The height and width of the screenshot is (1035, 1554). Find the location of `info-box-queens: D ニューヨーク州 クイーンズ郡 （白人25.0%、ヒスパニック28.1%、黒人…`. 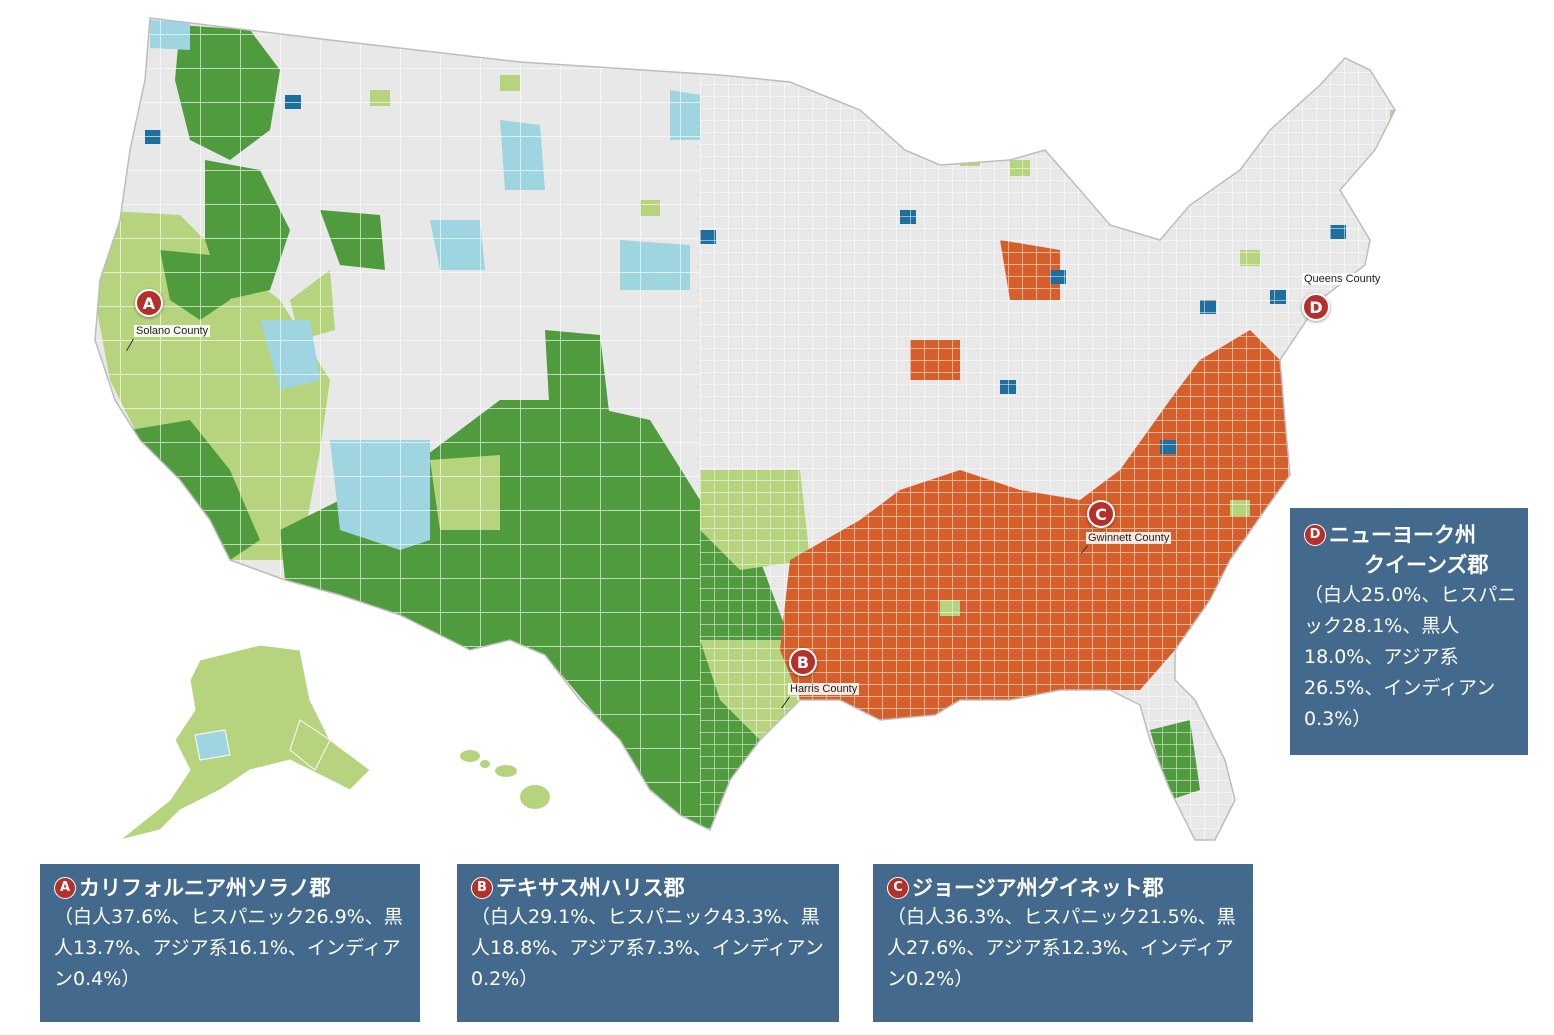

info-box-queens: D ニューヨーク州 クイーンズ郡 （白人25.0%、ヒスパニック28.1%、黒人… is located at coordinates (1409, 631).